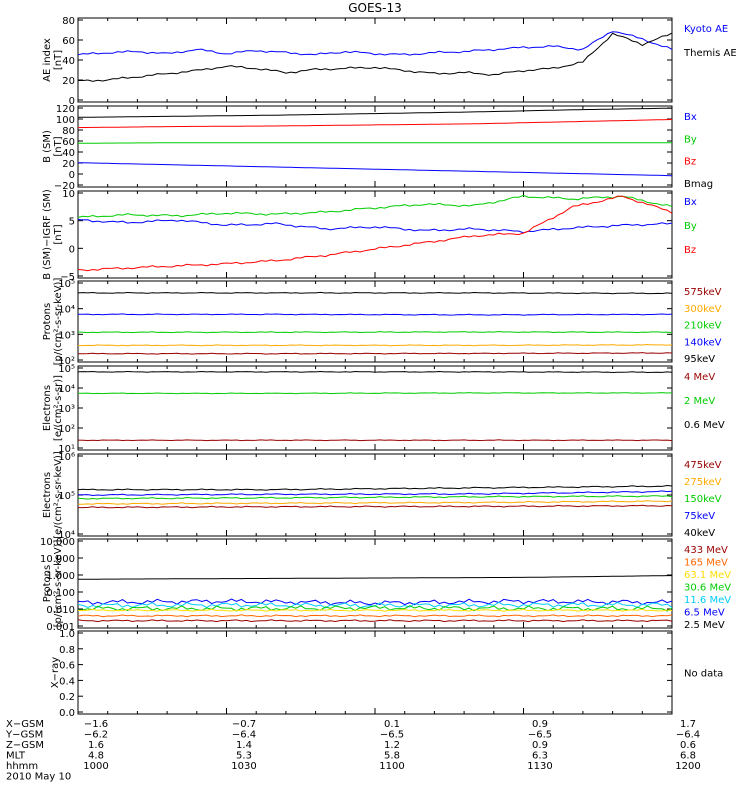  What do you see at coordinates (688, 756) in the screenshot?
I see `footer-value: 6.8` at bounding box center [688, 756].